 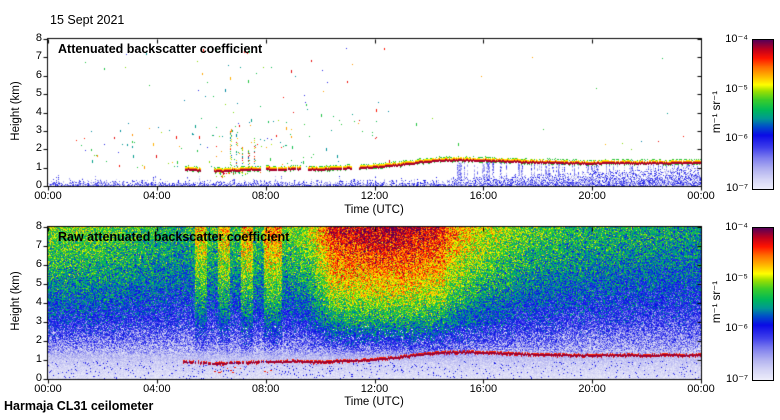 I want to click on top-x-axis-label: Time (UTC), so click(x=374, y=210).